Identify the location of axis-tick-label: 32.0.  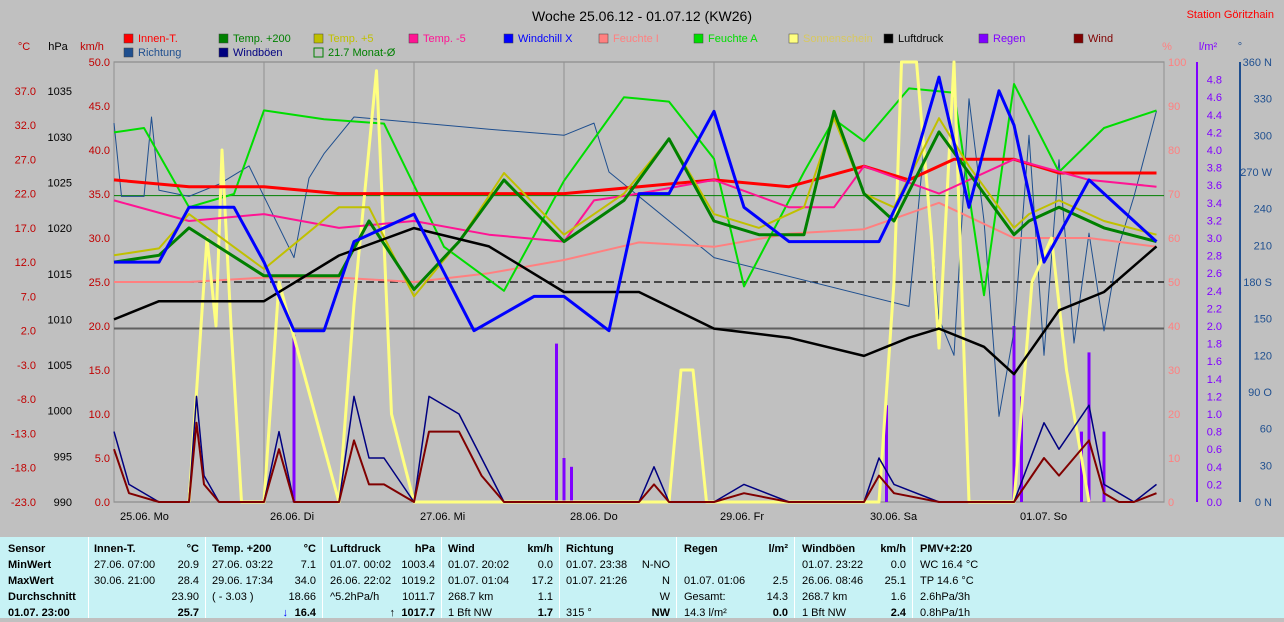
(25, 126).